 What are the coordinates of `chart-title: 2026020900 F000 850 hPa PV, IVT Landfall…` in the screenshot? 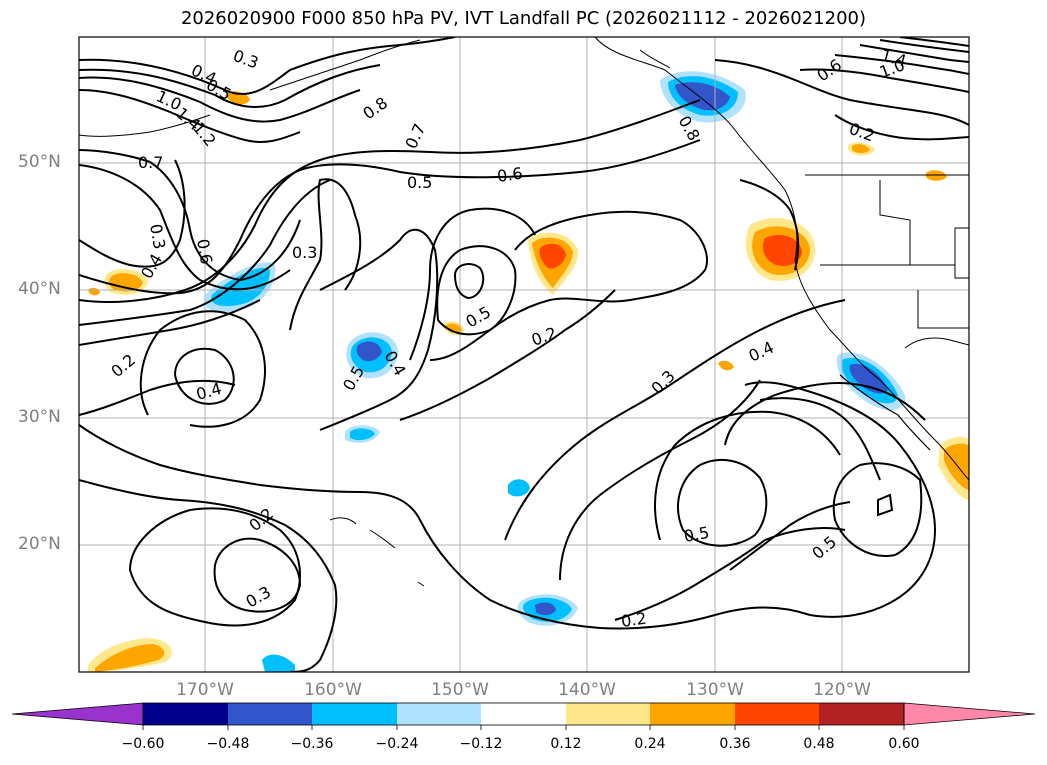 It's located at (523, 18).